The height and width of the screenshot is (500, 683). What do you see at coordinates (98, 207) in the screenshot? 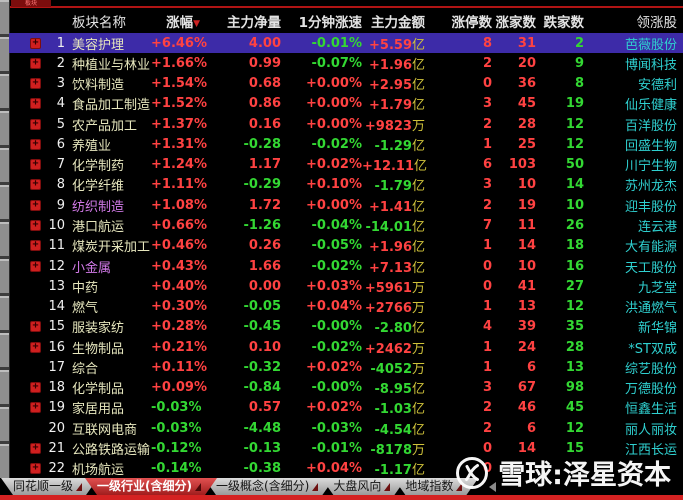
I see `sector-name: 纺织制造` at bounding box center [98, 207].